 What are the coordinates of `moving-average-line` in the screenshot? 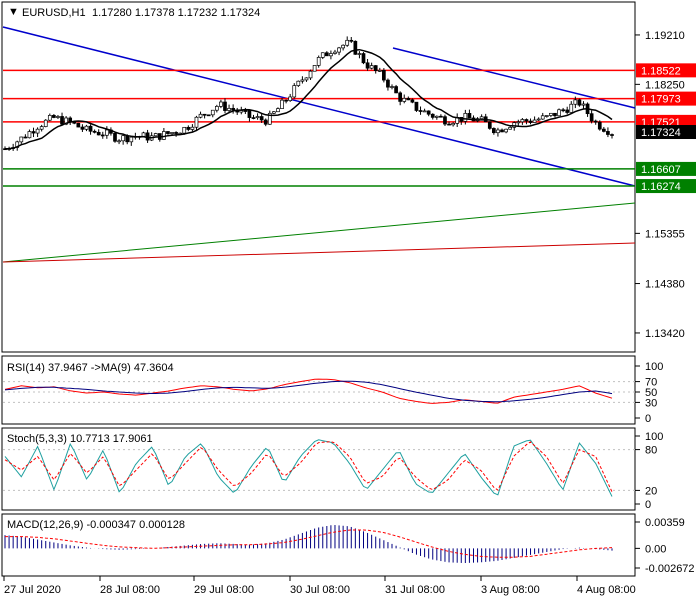 It's located at (308, 99).